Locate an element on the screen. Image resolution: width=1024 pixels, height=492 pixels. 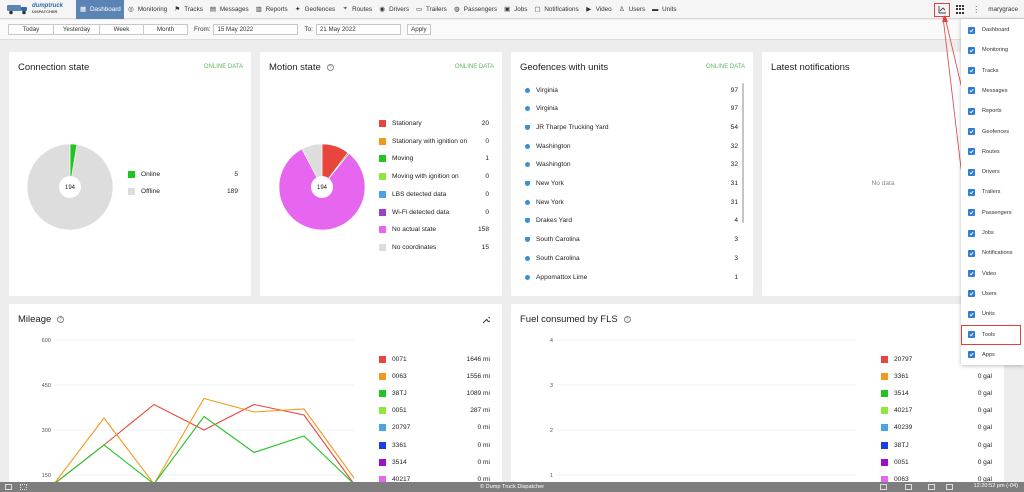
from-date-input: 15 May 2022 is located at coordinates (256, 29).